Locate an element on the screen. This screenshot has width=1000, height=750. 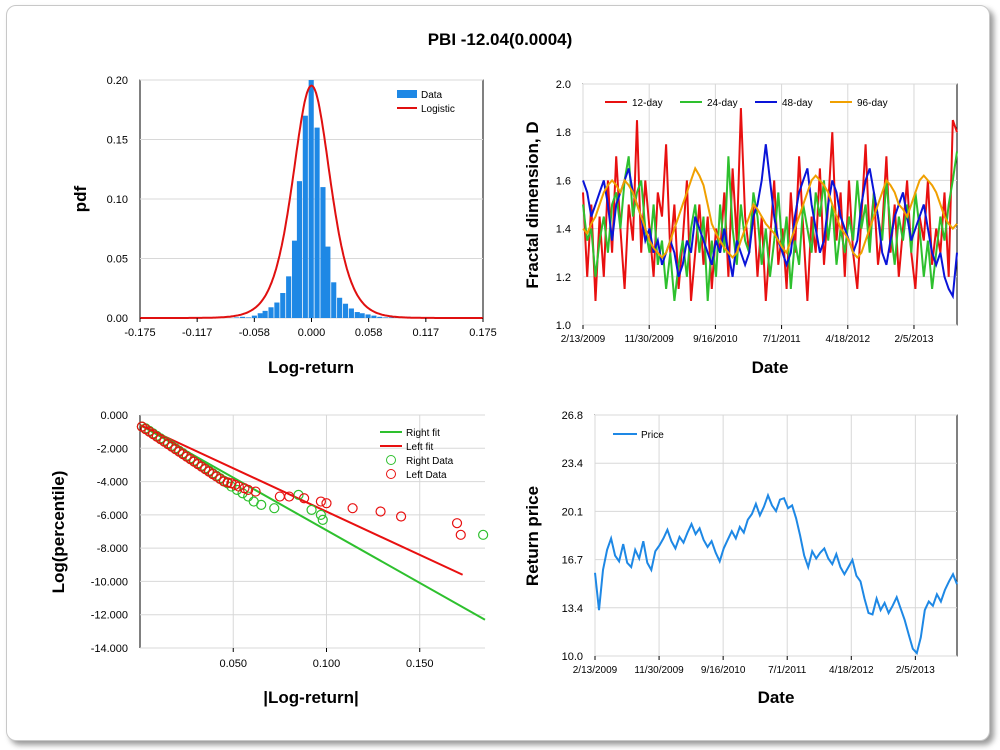
tail-ytick-label: -12.000 is located at coordinates (109, 616).